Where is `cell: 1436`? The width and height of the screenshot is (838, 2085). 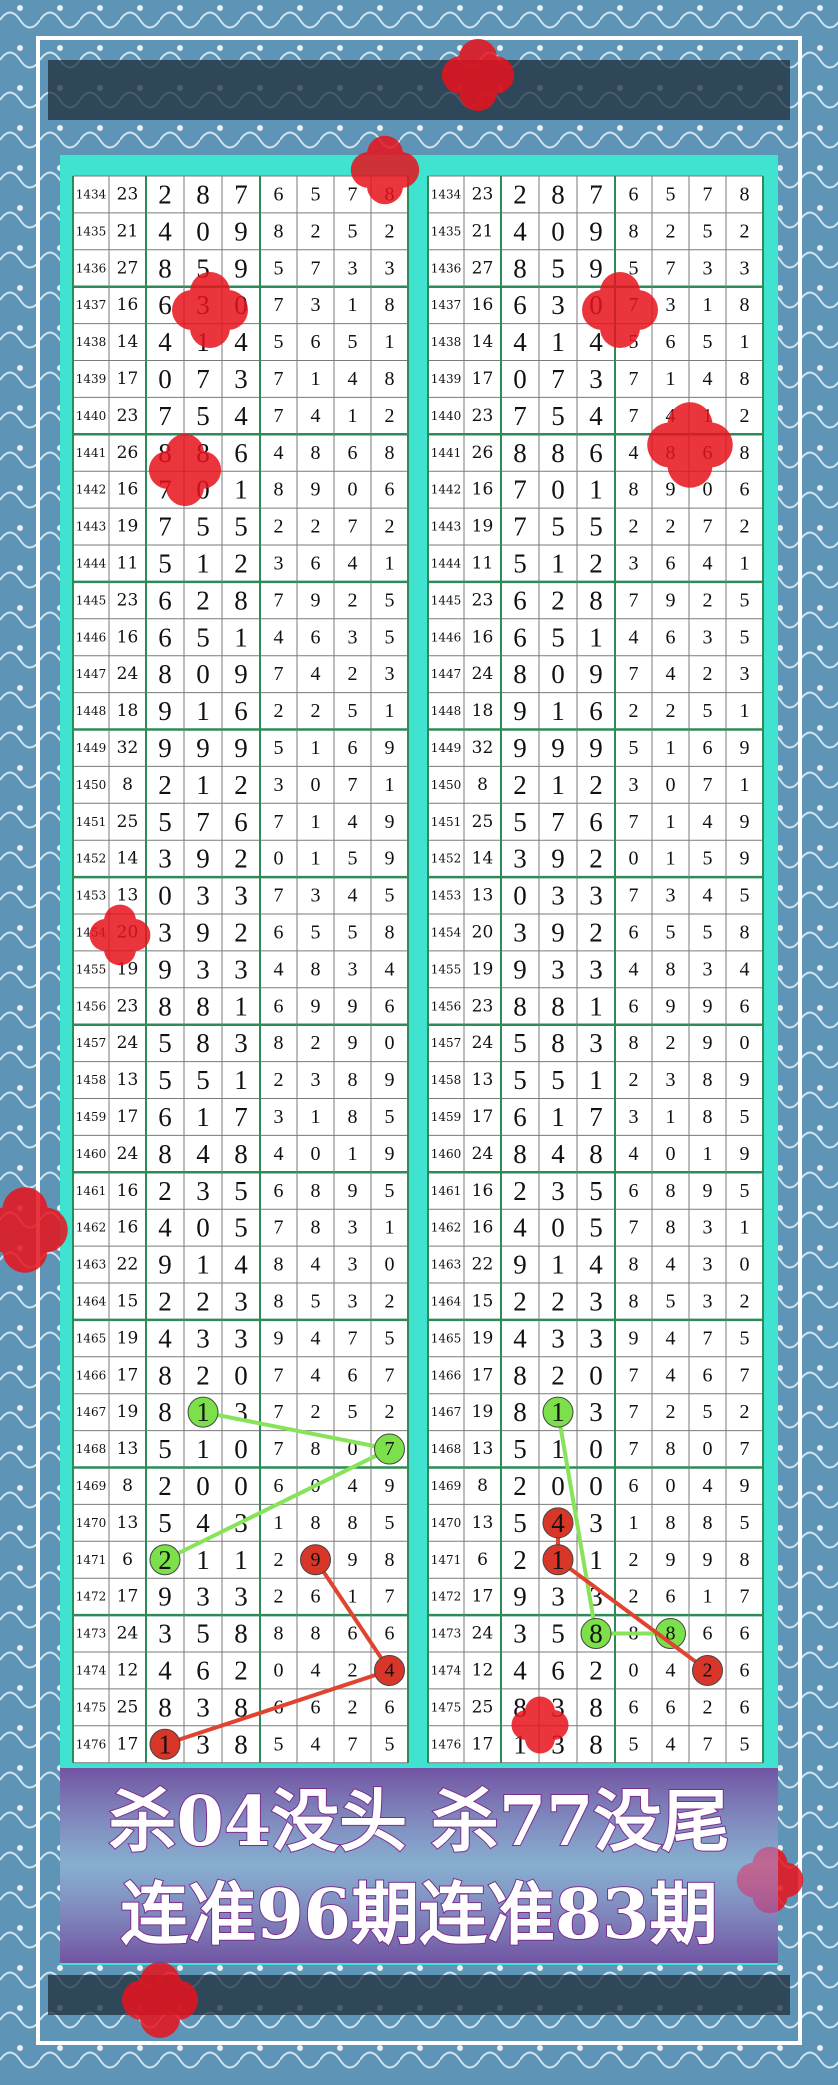 cell: 1436 is located at coordinates (91, 268).